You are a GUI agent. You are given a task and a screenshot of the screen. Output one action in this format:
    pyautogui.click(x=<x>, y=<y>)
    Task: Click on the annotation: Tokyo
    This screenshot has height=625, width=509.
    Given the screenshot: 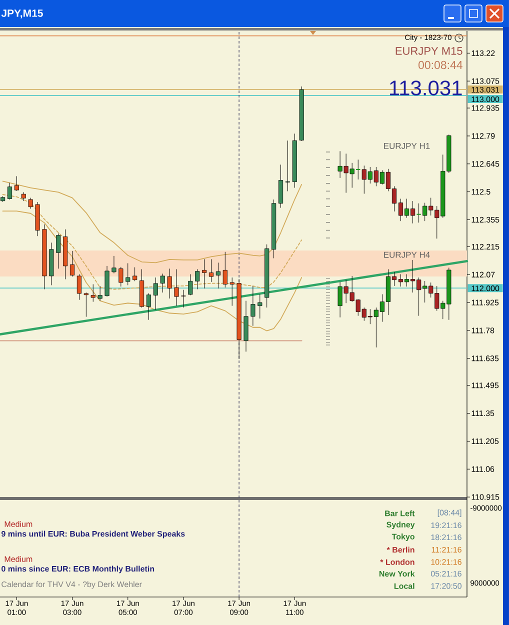 What is the action you would take?
    pyautogui.click(x=403, y=538)
    